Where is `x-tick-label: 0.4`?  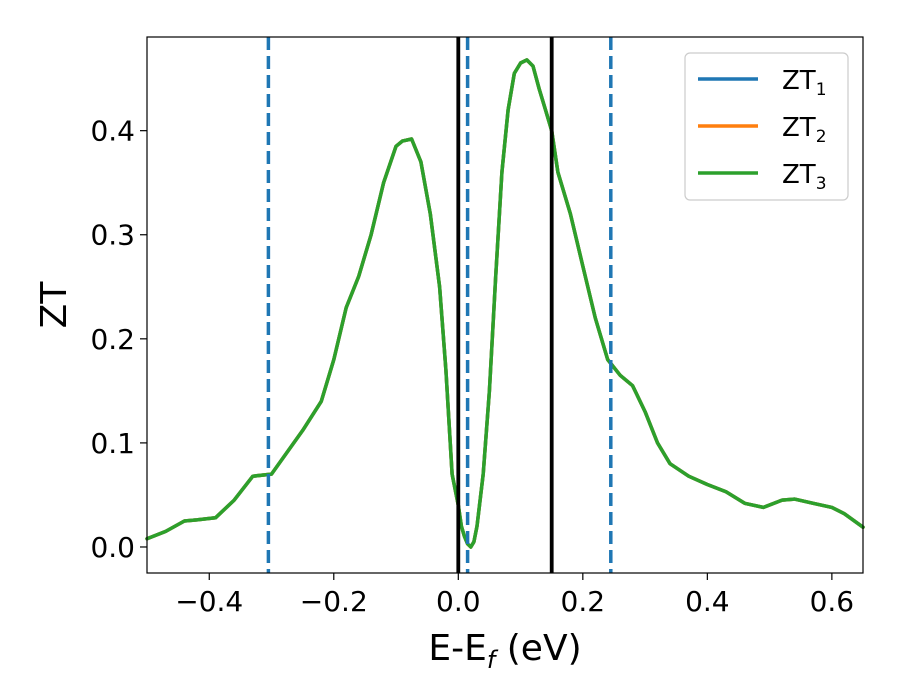 x-tick-label: 0.4 is located at coordinates (707, 601).